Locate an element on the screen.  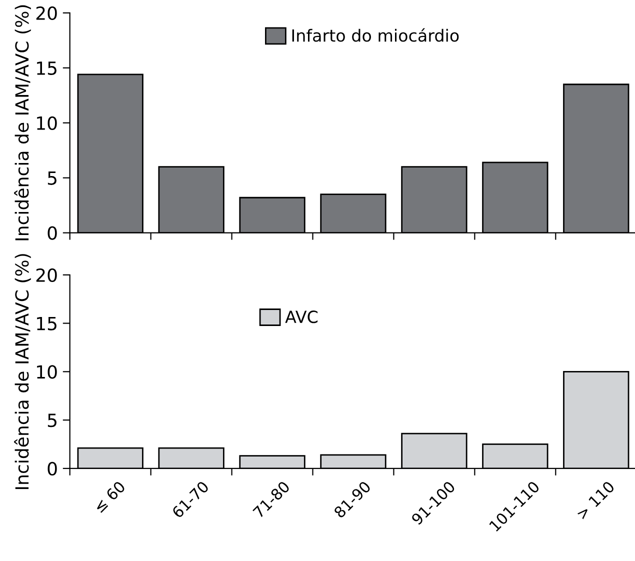
x-tick-label: > 110 is located at coordinates (596, 500).